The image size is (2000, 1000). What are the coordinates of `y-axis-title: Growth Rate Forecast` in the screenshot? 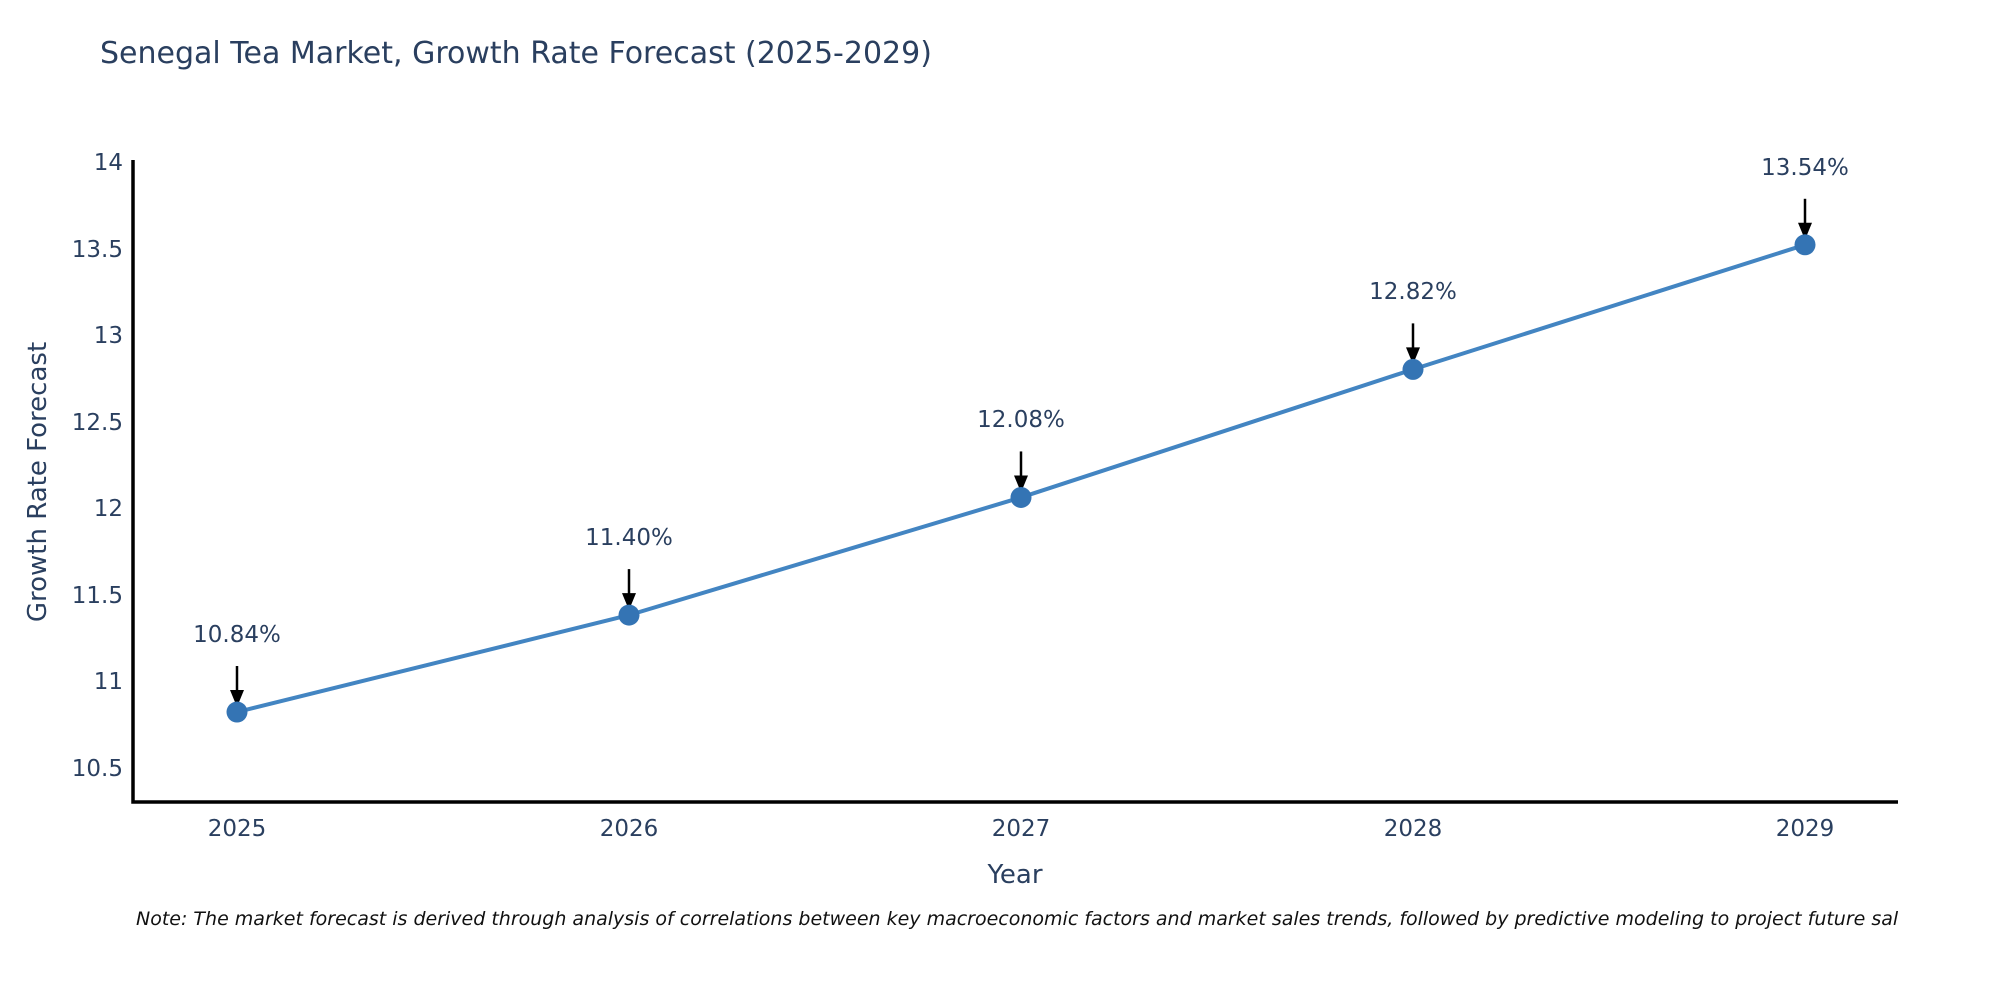 It's located at (38, 482).